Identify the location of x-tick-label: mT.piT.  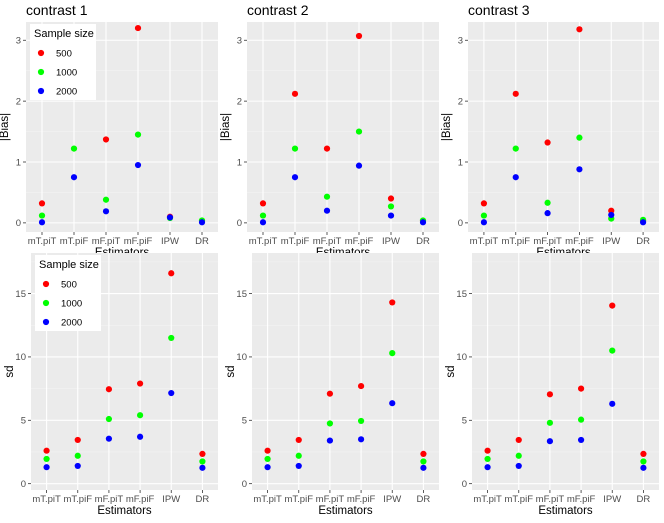
(267, 499).